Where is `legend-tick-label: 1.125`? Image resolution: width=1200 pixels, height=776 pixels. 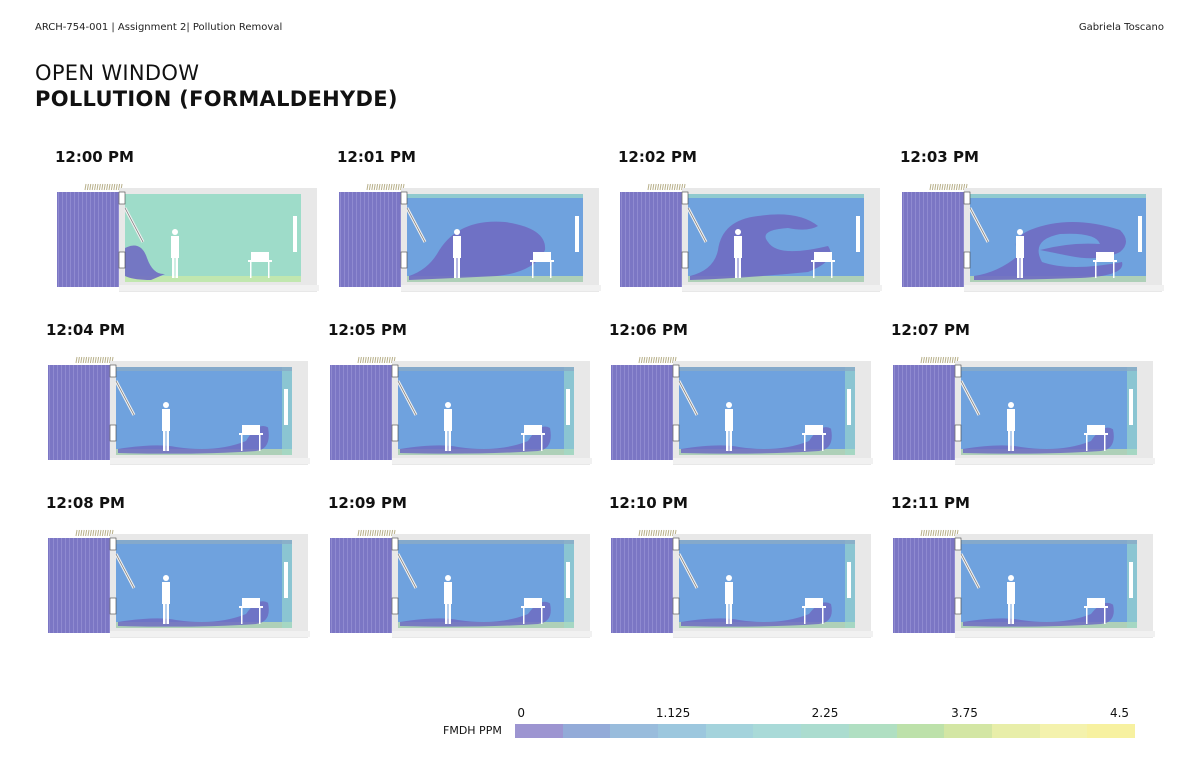
legend-tick-label: 1.125 is located at coordinates (673, 713).